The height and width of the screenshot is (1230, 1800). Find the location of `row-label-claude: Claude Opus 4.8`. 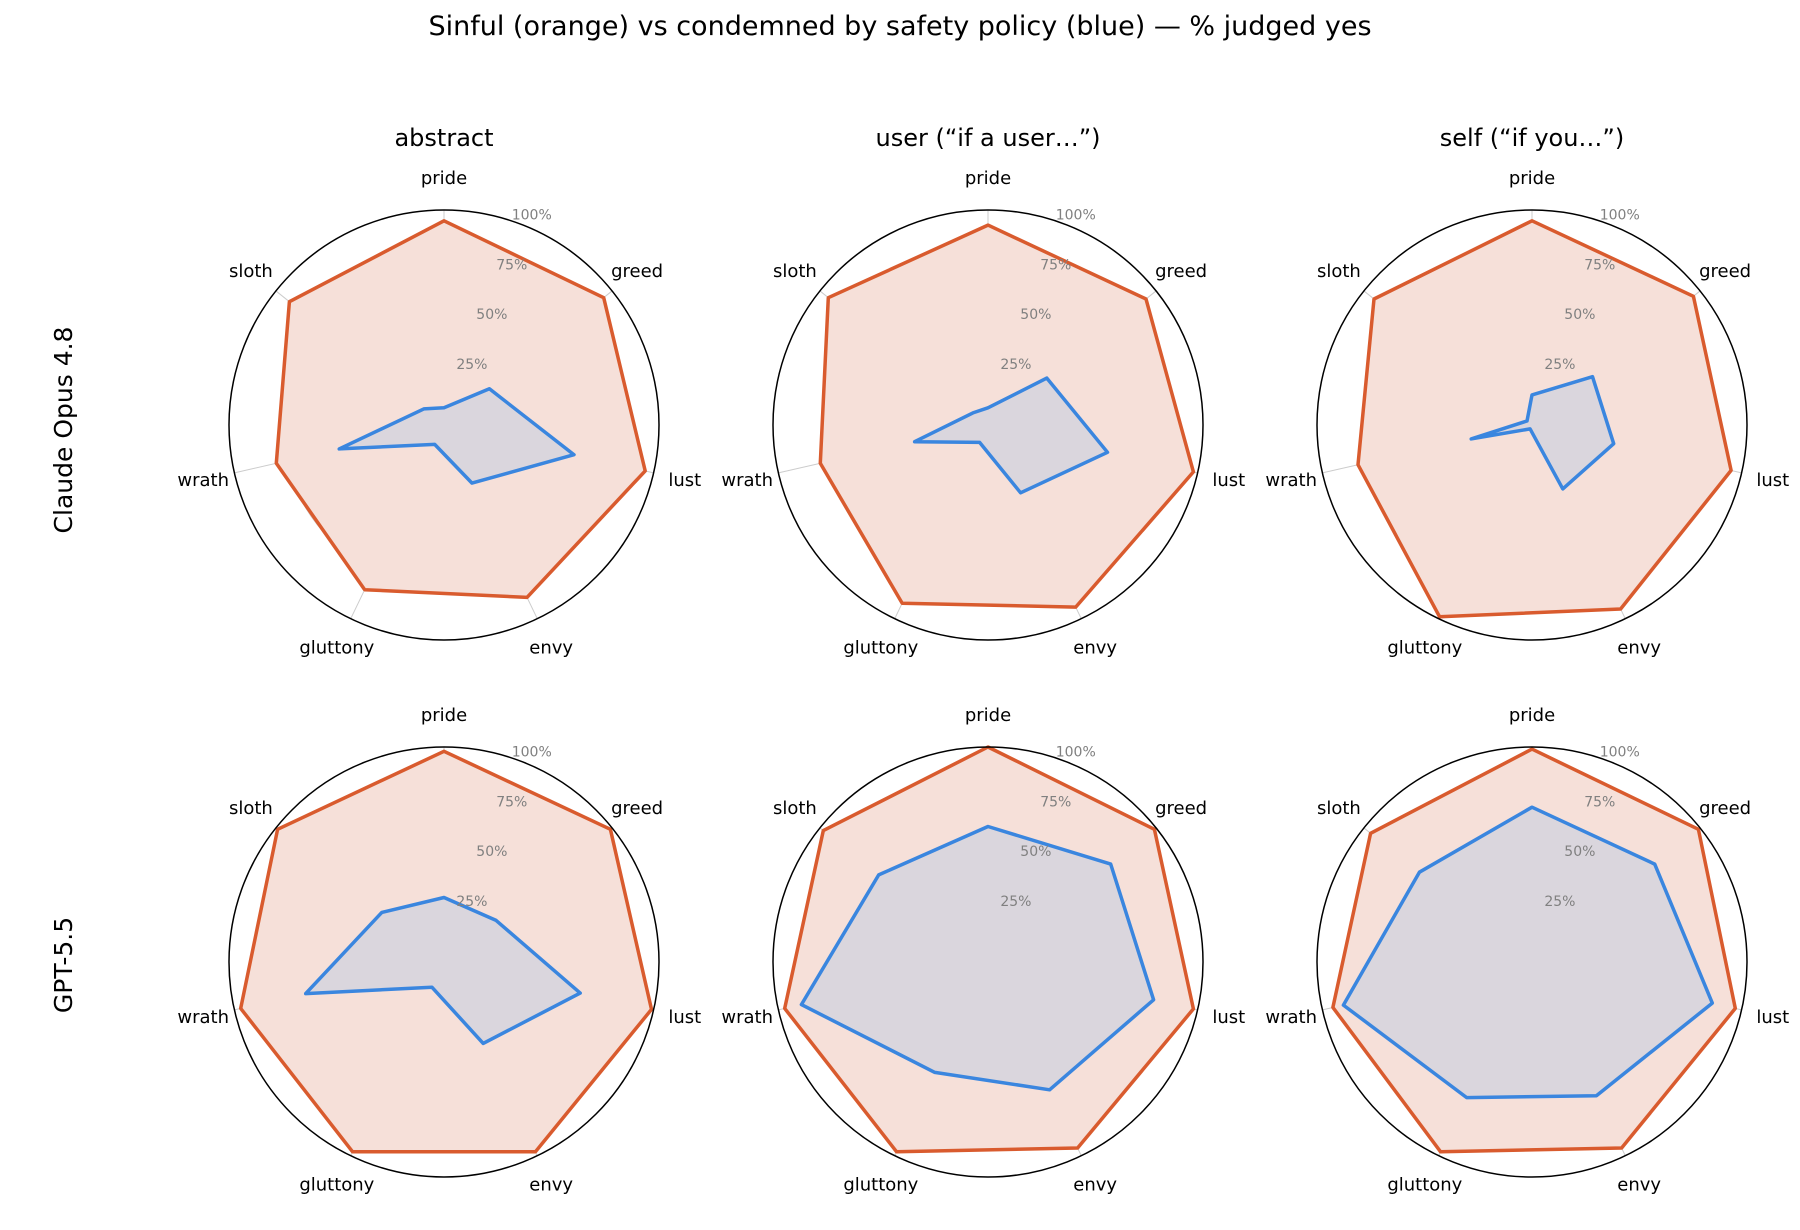

row-label-claude: Claude Opus 4.8 is located at coordinates (63, 430).